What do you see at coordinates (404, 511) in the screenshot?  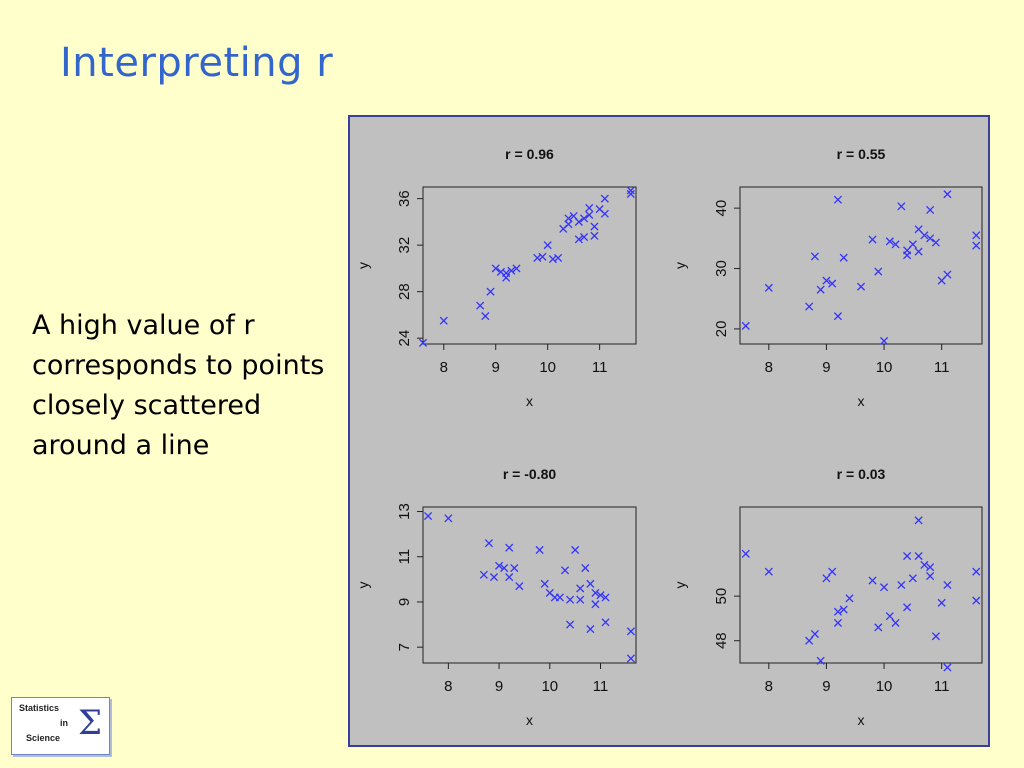 I see `y-tick-label: 13` at bounding box center [404, 511].